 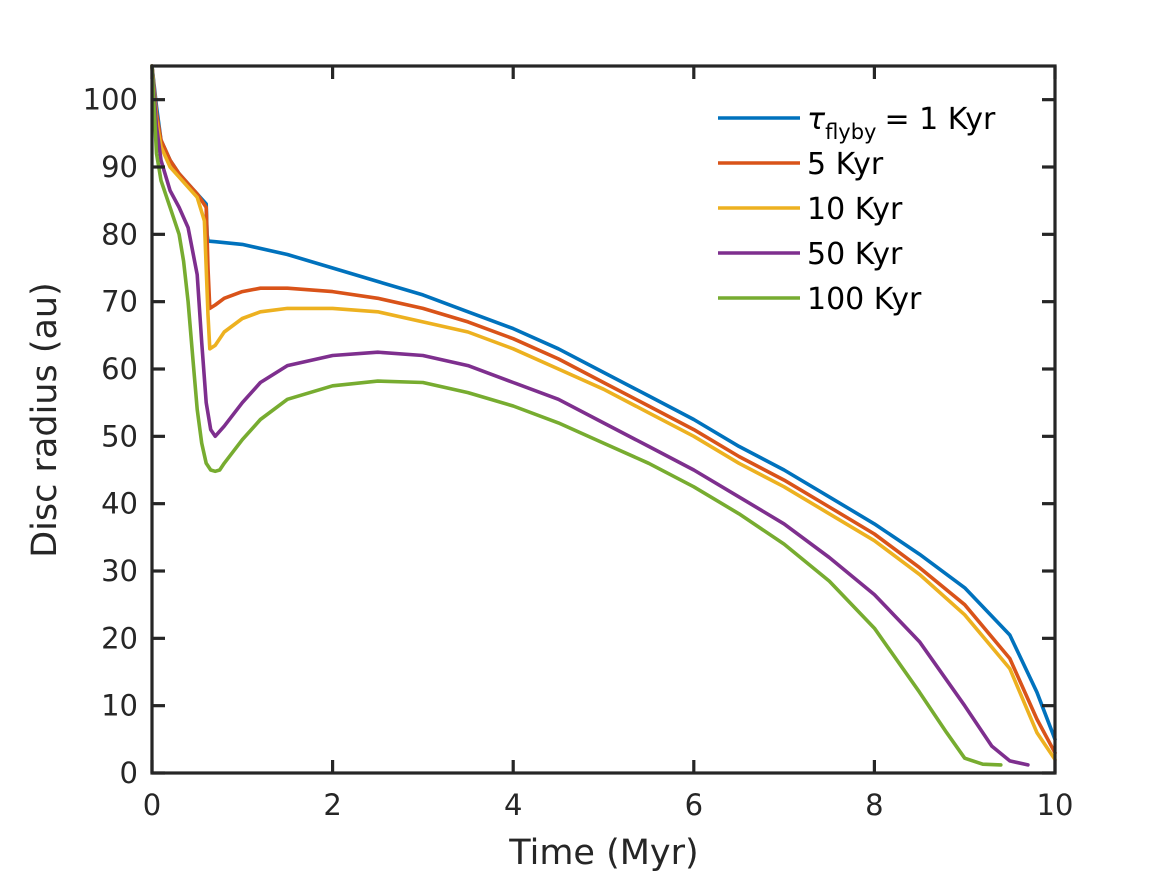 I want to click on x-tick-label: 0, so click(x=152, y=805).